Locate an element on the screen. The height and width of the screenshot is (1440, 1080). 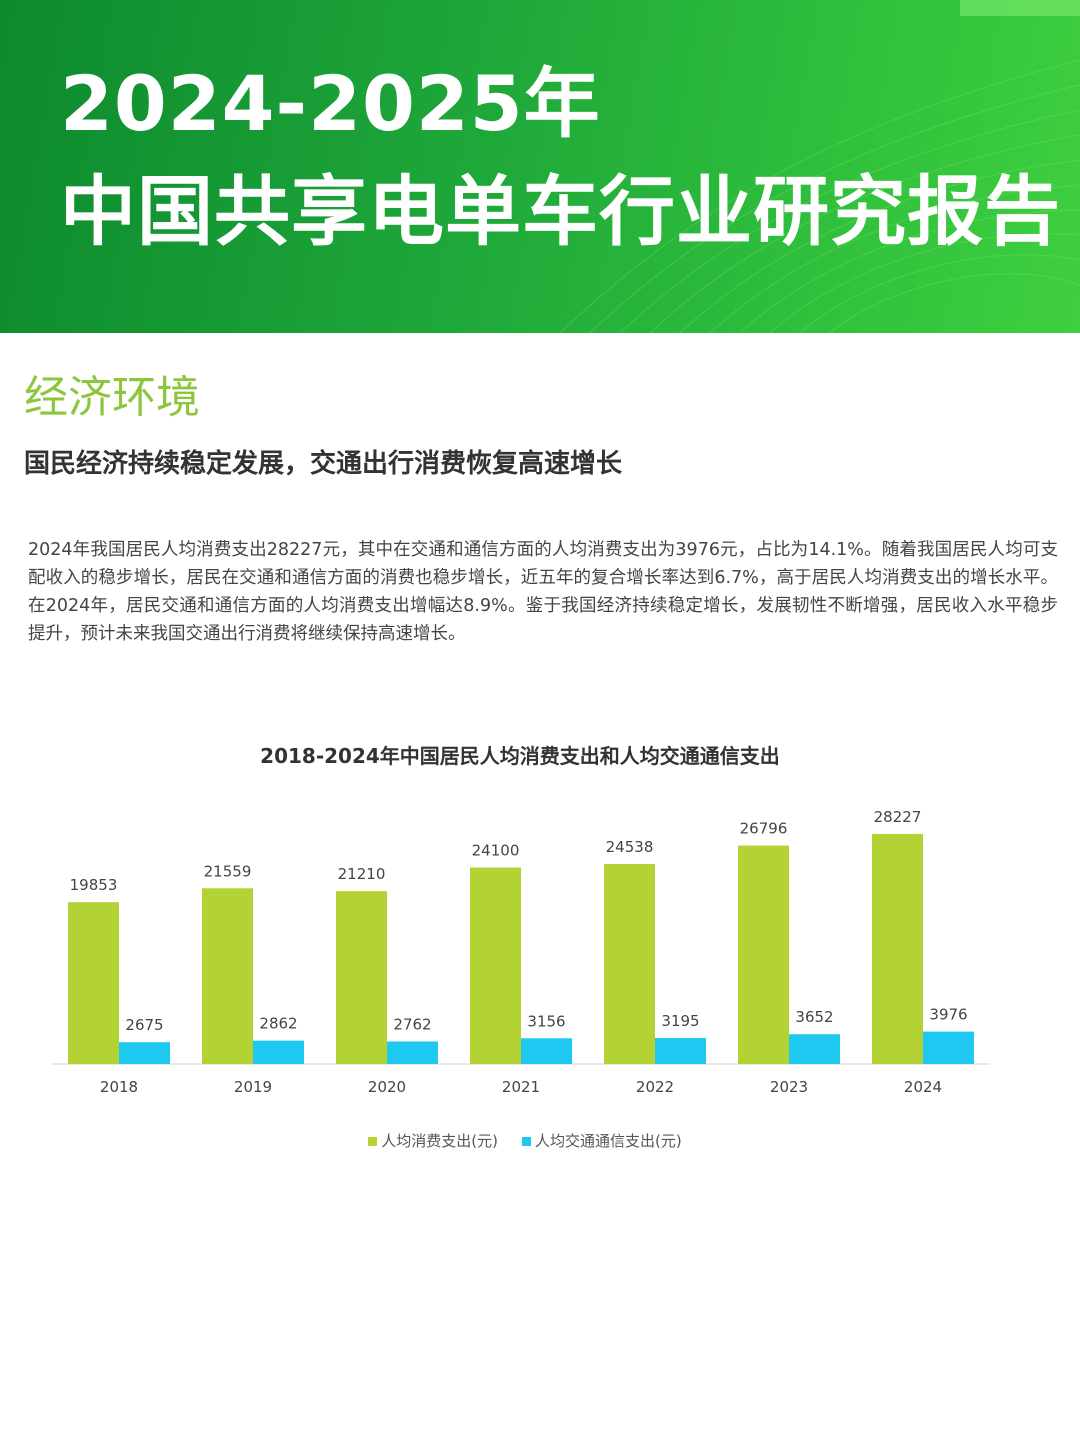
legend-item-transport: 人均交通通信支出(元) is located at coordinates (602, 1140).